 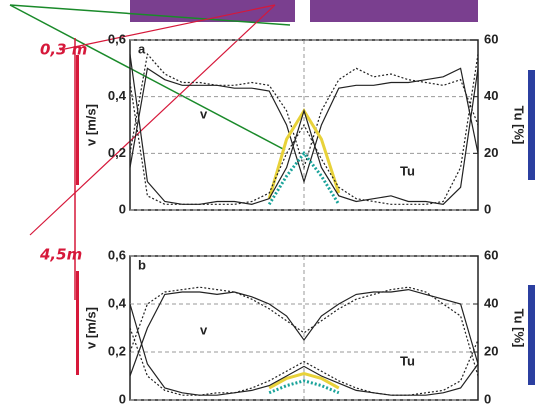 What do you see at coordinates (142, 264) in the screenshot?
I see `panel-label: b` at bounding box center [142, 264].